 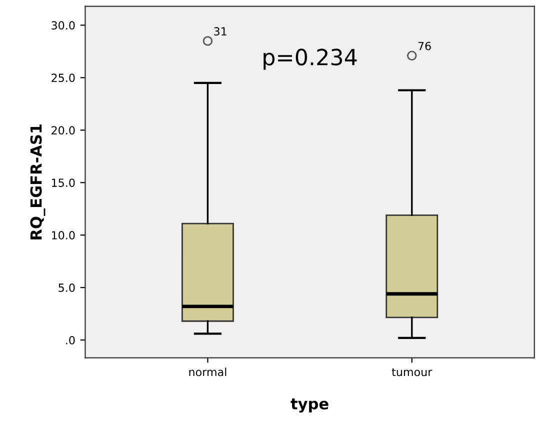 What do you see at coordinates (207, 372) in the screenshot?
I see `x-tick-label: normal` at bounding box center [207, 372].